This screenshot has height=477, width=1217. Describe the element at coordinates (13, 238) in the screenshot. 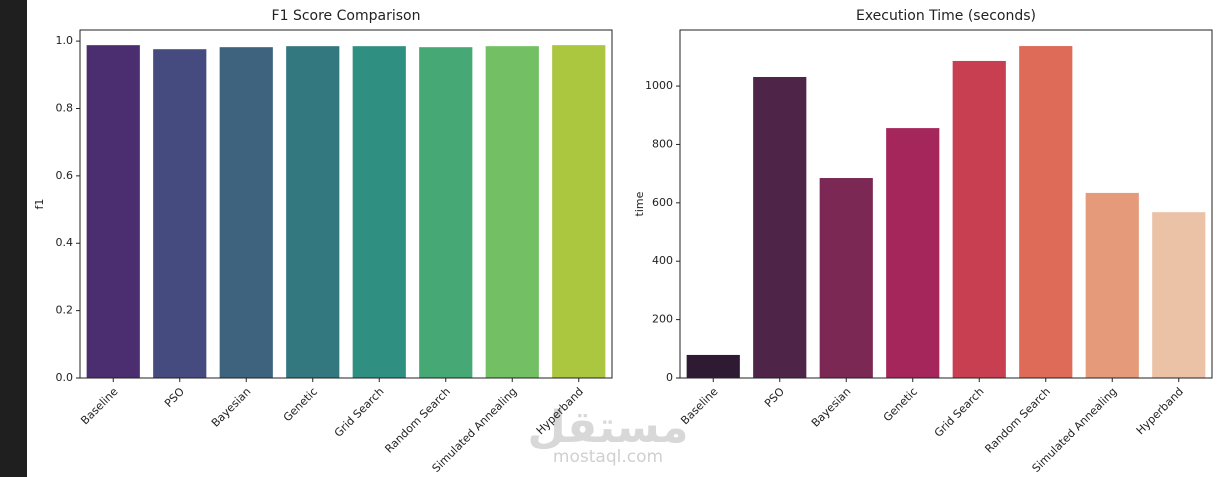

I see `sidebar` at that location.